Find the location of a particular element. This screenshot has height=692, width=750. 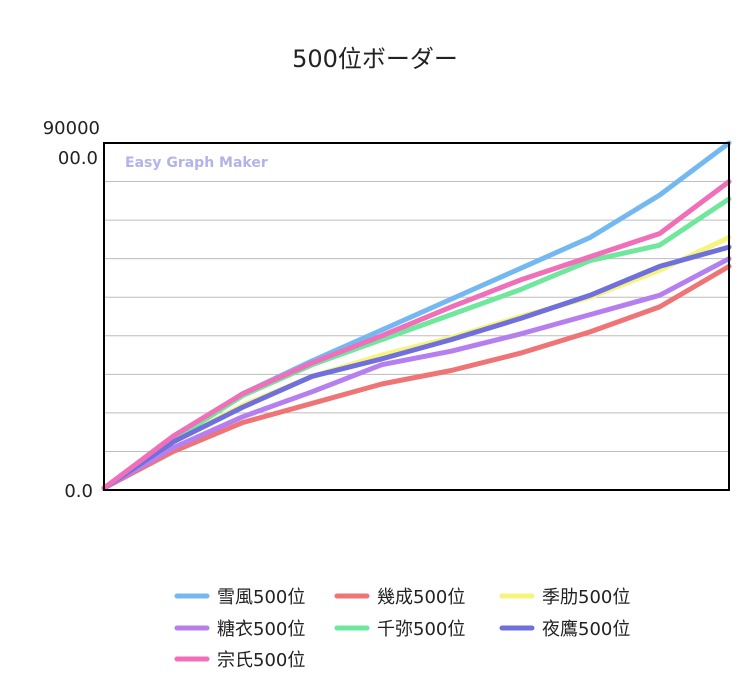

legend-label: 夜鷹500位 is located at coordinates (586, 629).